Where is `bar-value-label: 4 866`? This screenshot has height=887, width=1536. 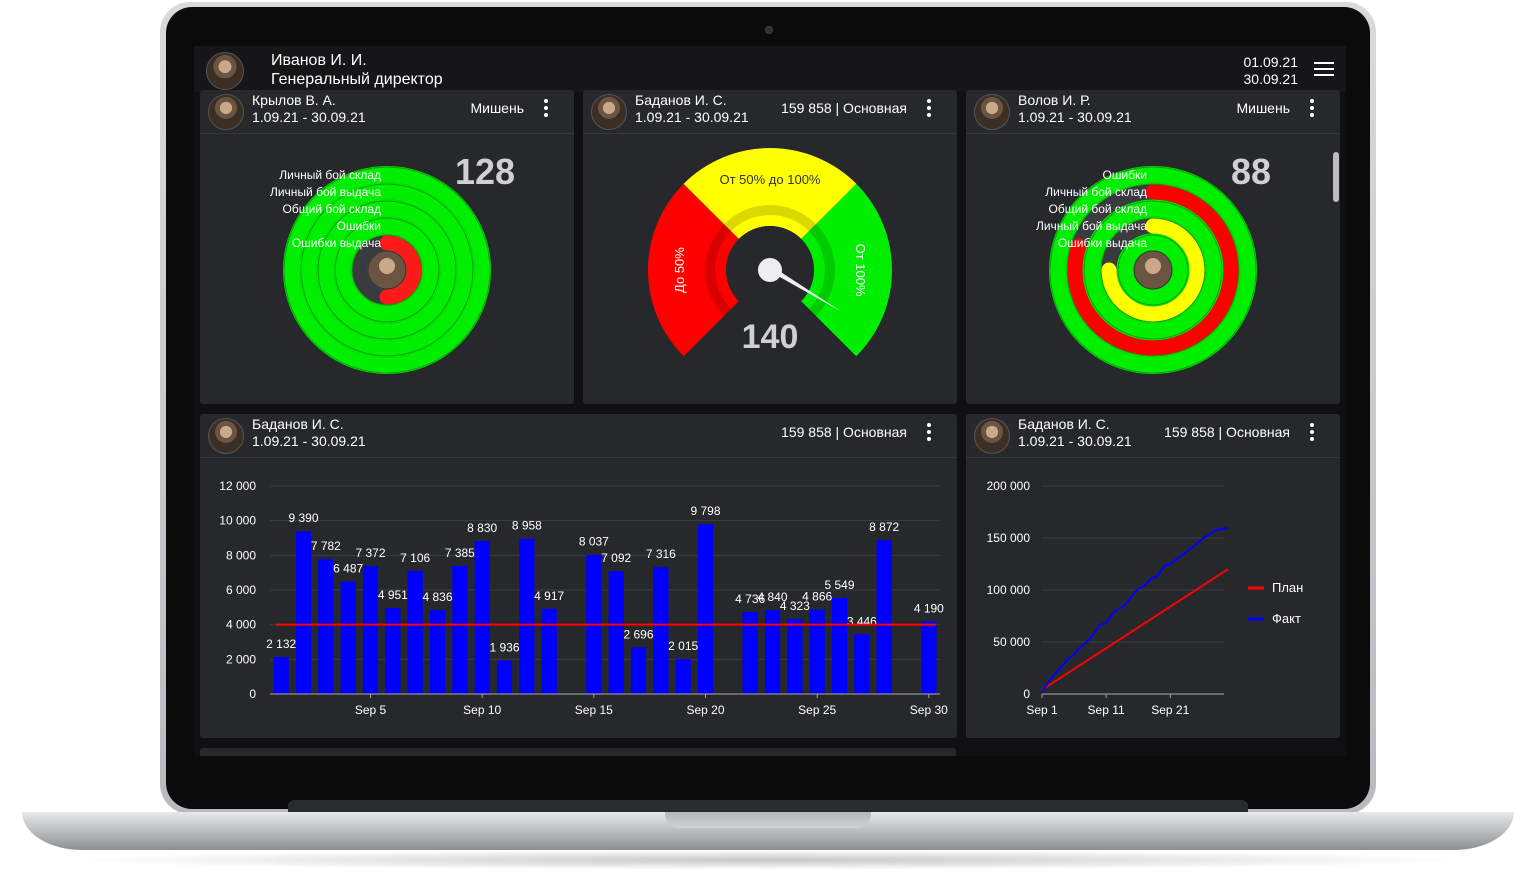
bar-value-label: 4 866 is located at coordinates (817, 597).